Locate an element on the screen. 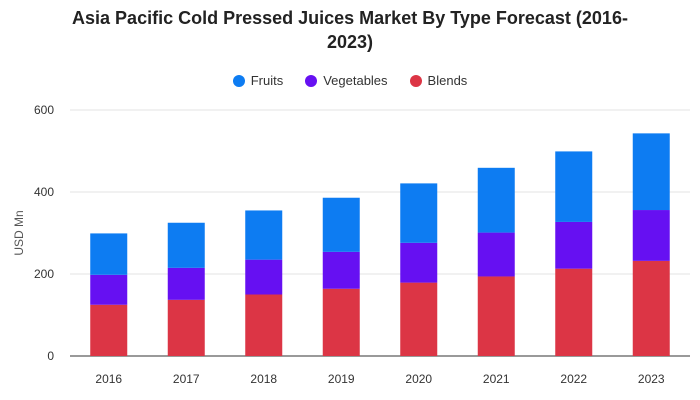 The image size is (700, 400). bar-fruits-2021 is located at coordinates (496, 200).